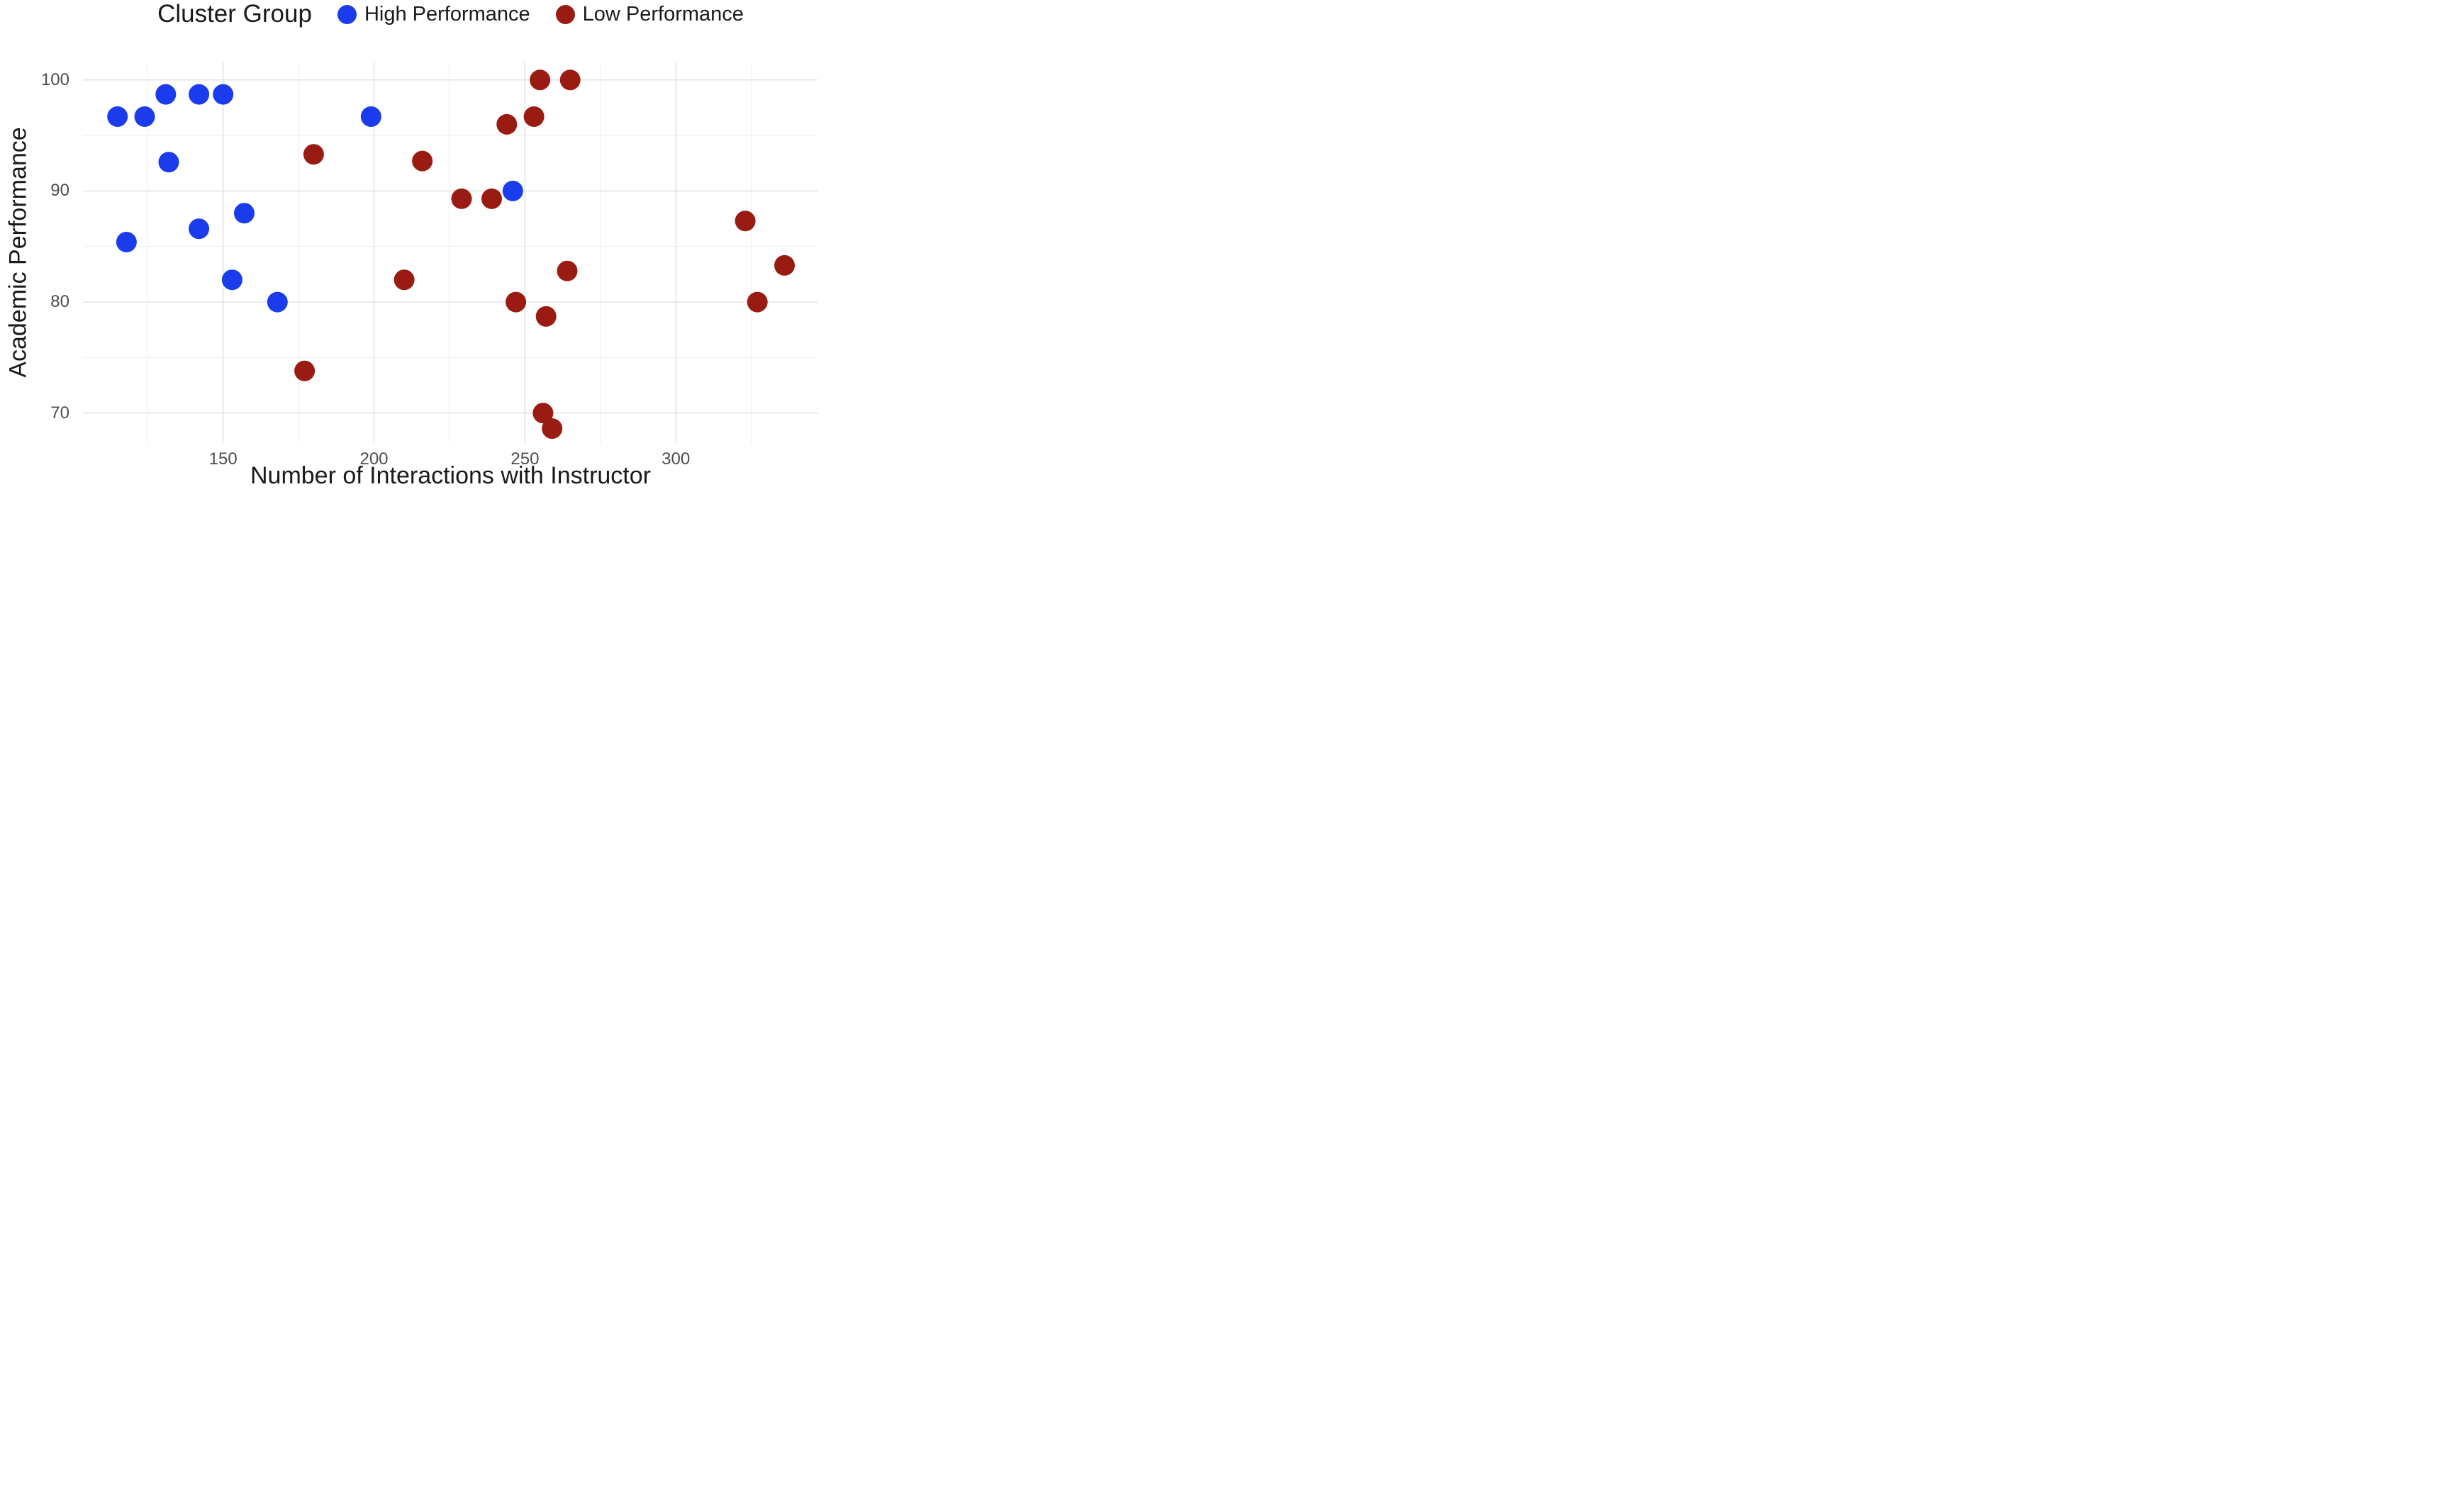 The width and height of the screenshot is (2461, 1512). What do you see at coordinates (663, 14) in the screenshot?
I see `legend-label-low-performance: Low Performance` at bounding box center [663, 14].